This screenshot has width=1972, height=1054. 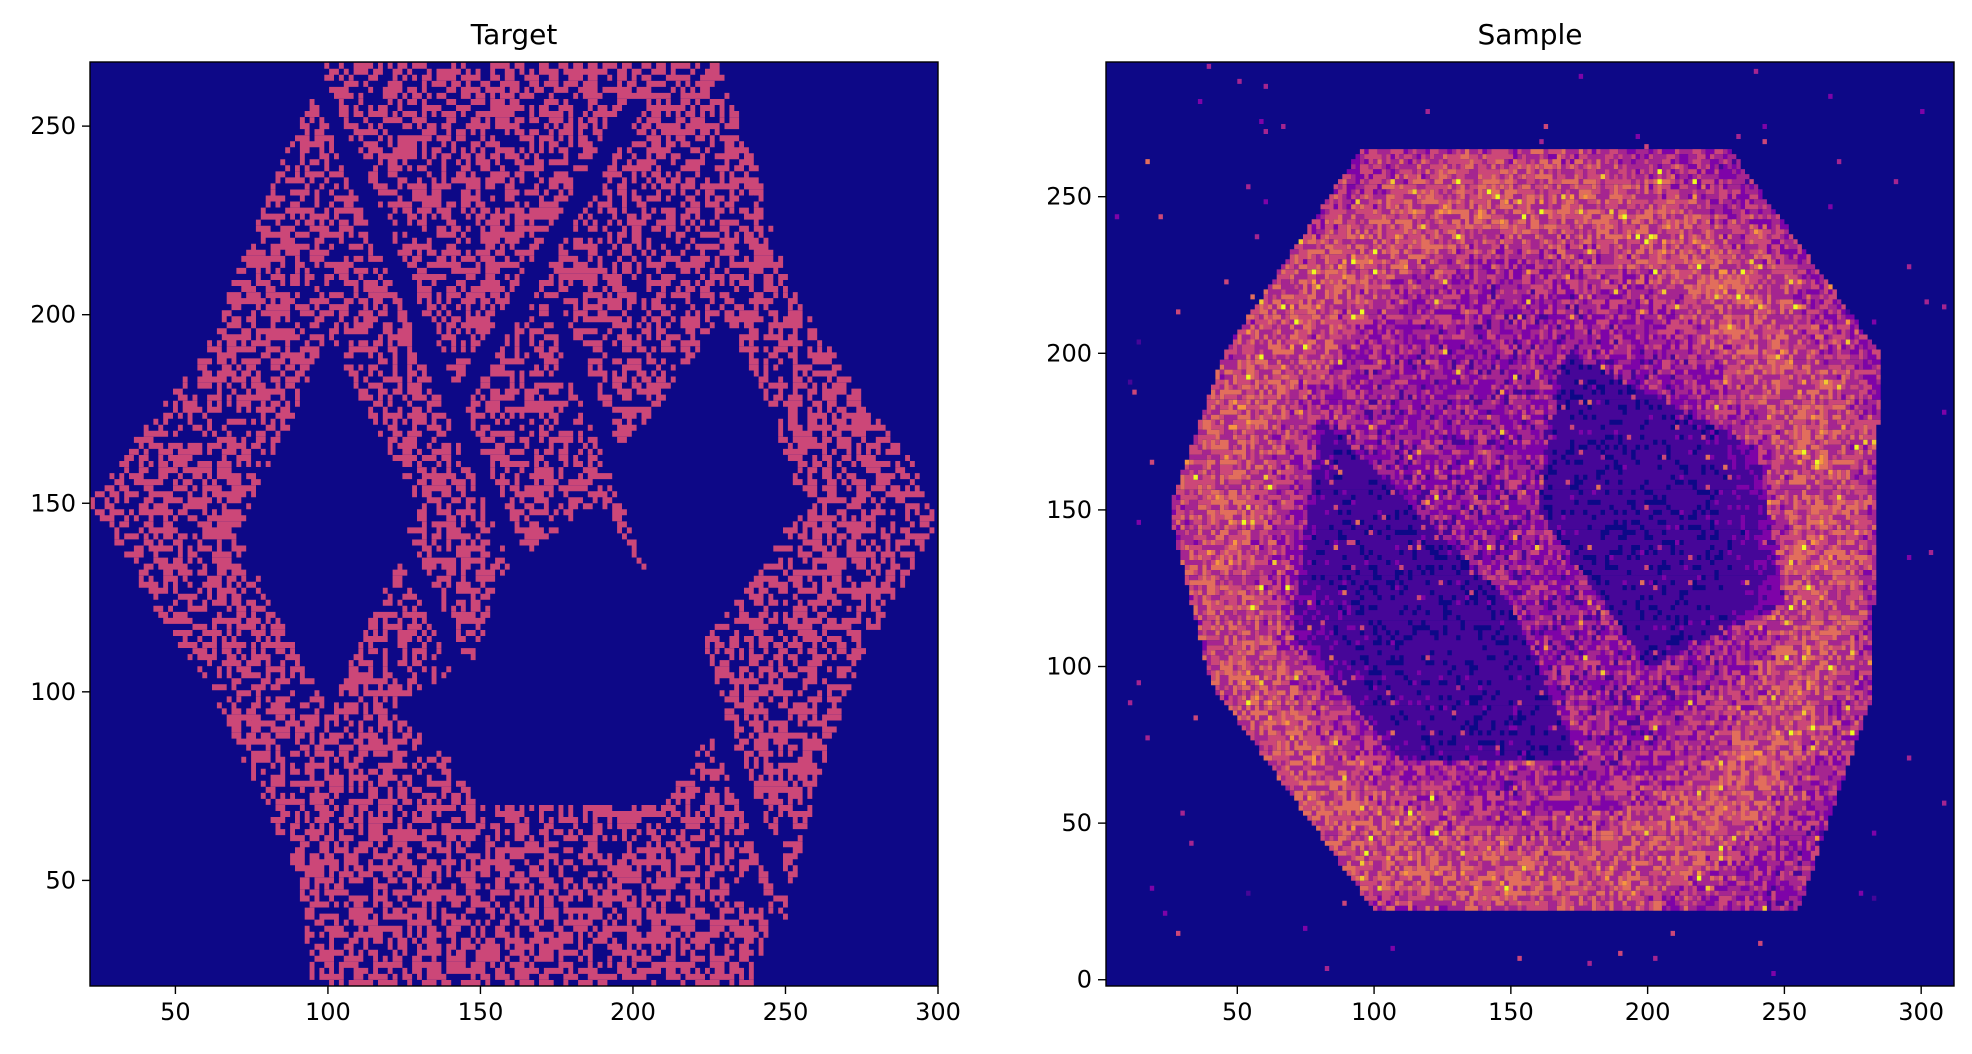 What do you see at coordinates (1237, 1012) in the screenshot?
I see `sample-x-tick-label: 50` at bounding box center [1237, 1012].